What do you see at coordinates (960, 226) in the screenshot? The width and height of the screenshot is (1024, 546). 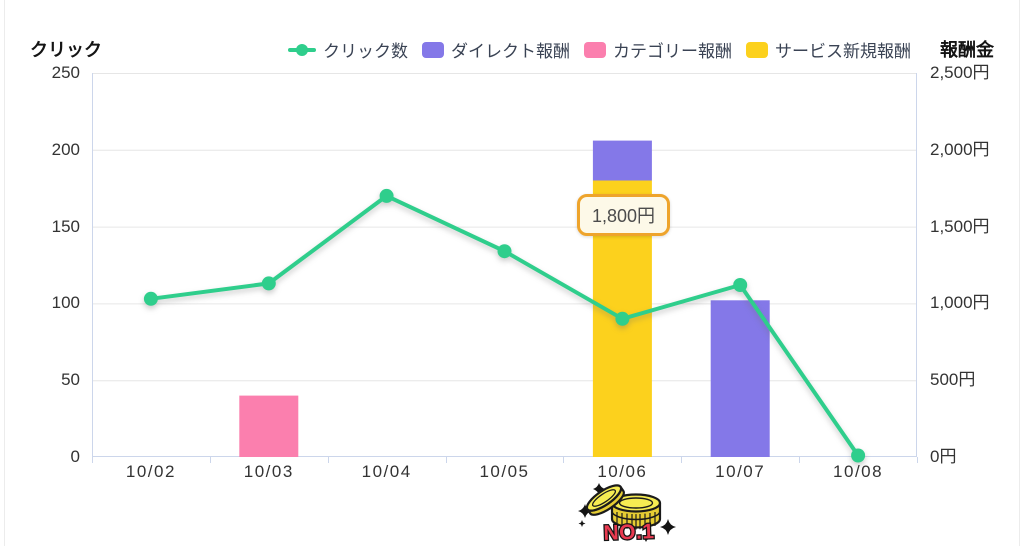 I see `right-axis-tick-1,500円: 1,500円` at bounding box center [960, 226].